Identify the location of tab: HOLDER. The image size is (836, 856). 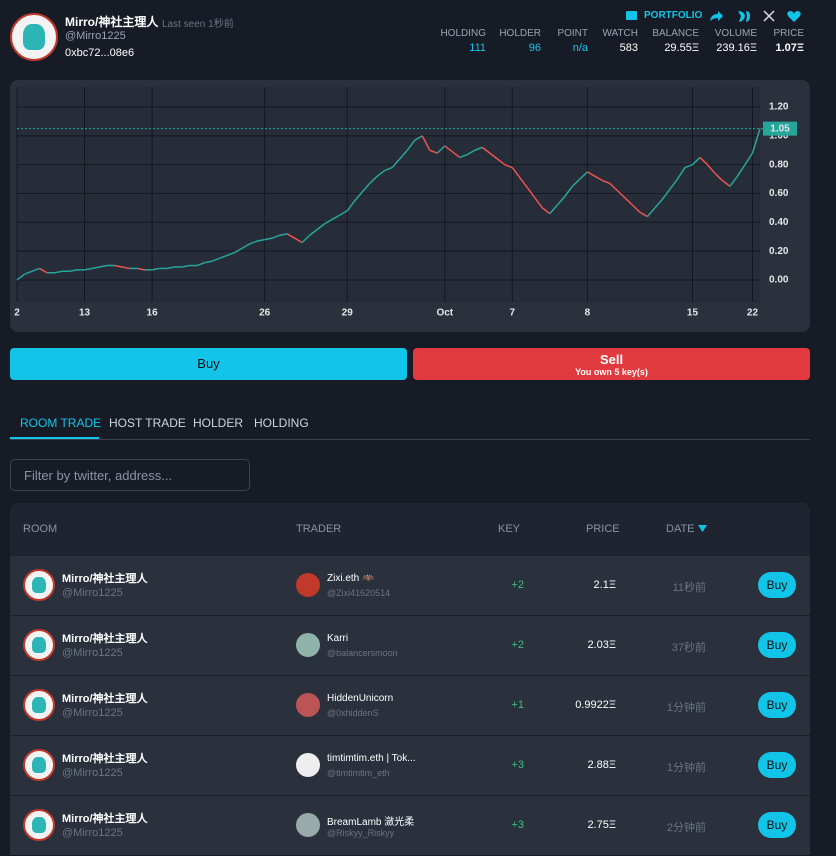
(218, 423).